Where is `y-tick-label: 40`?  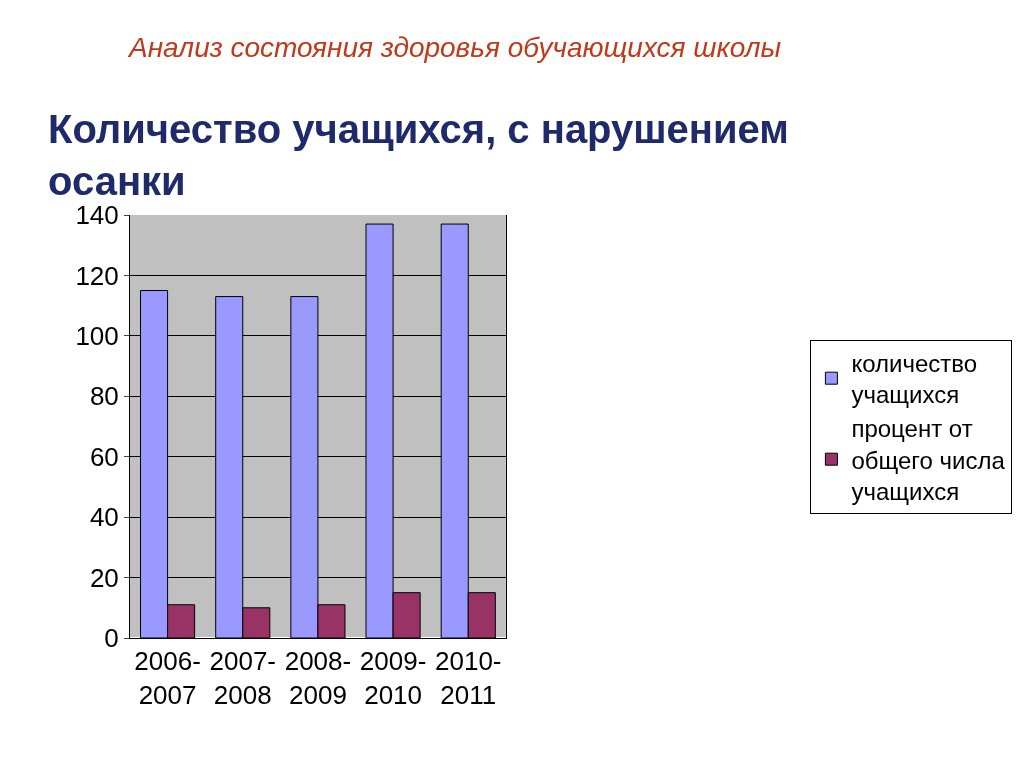
y-tick-label: 40 is located at coordinates (104, 517).